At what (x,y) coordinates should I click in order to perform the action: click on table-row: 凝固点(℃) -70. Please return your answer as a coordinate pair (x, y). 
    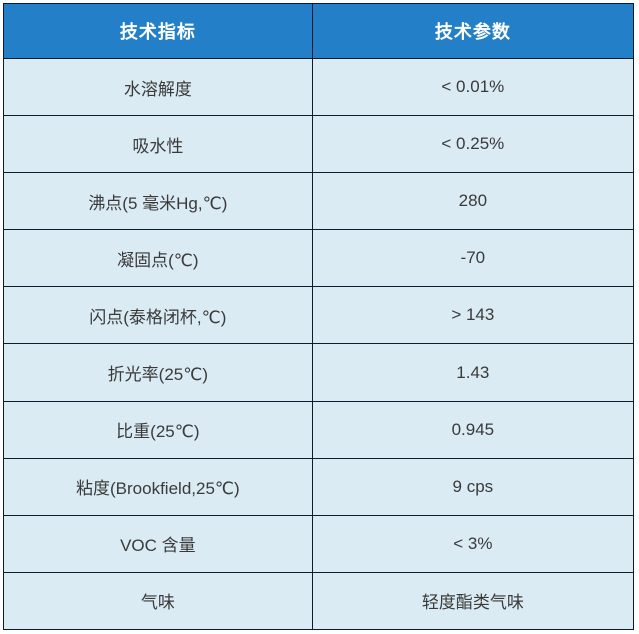
    Looking at the image, I should click on (319, 258).